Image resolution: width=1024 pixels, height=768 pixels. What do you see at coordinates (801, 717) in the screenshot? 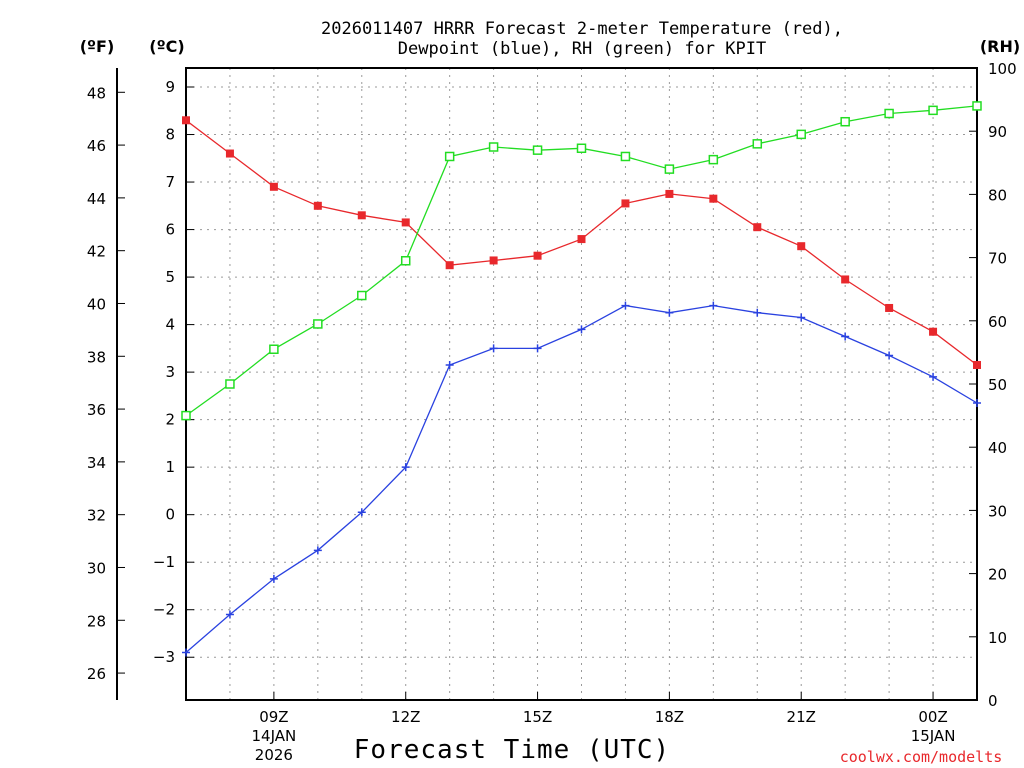
I see `x-tick-label: 21Z` at bounding box center [801, 717].